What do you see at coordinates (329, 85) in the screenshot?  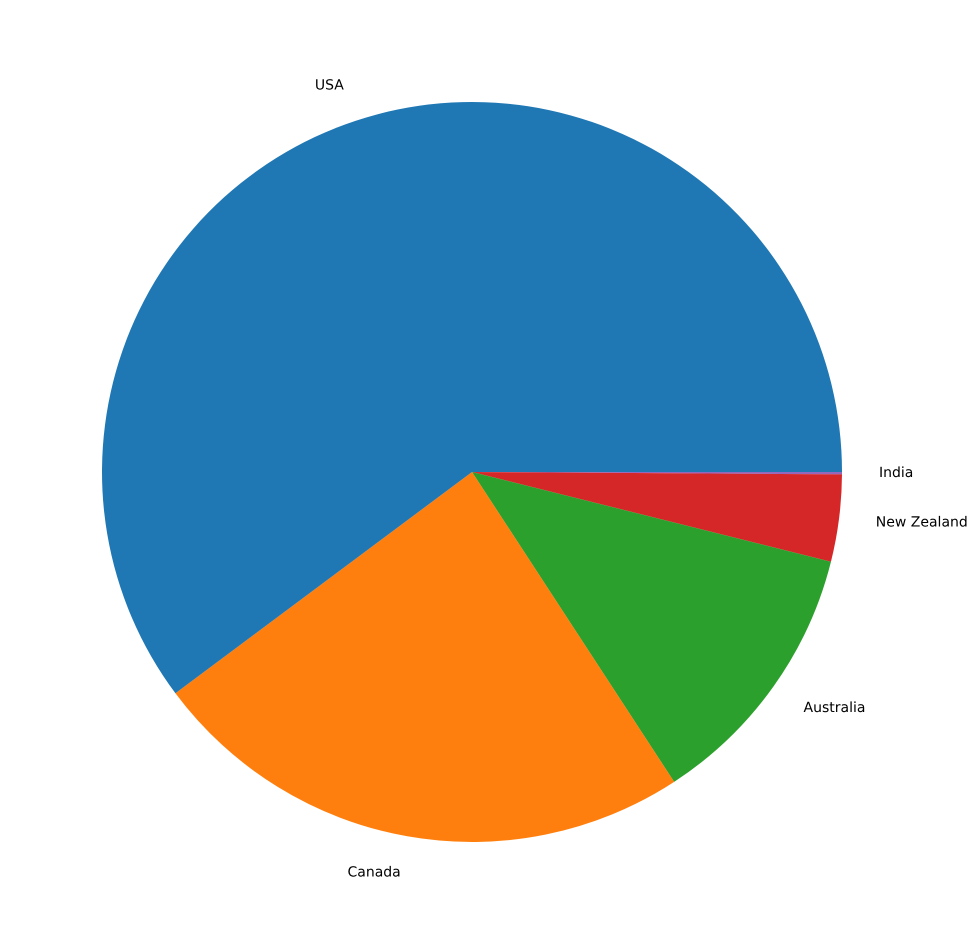 I see `slice-label: USA` at bounding box center [329, 85].